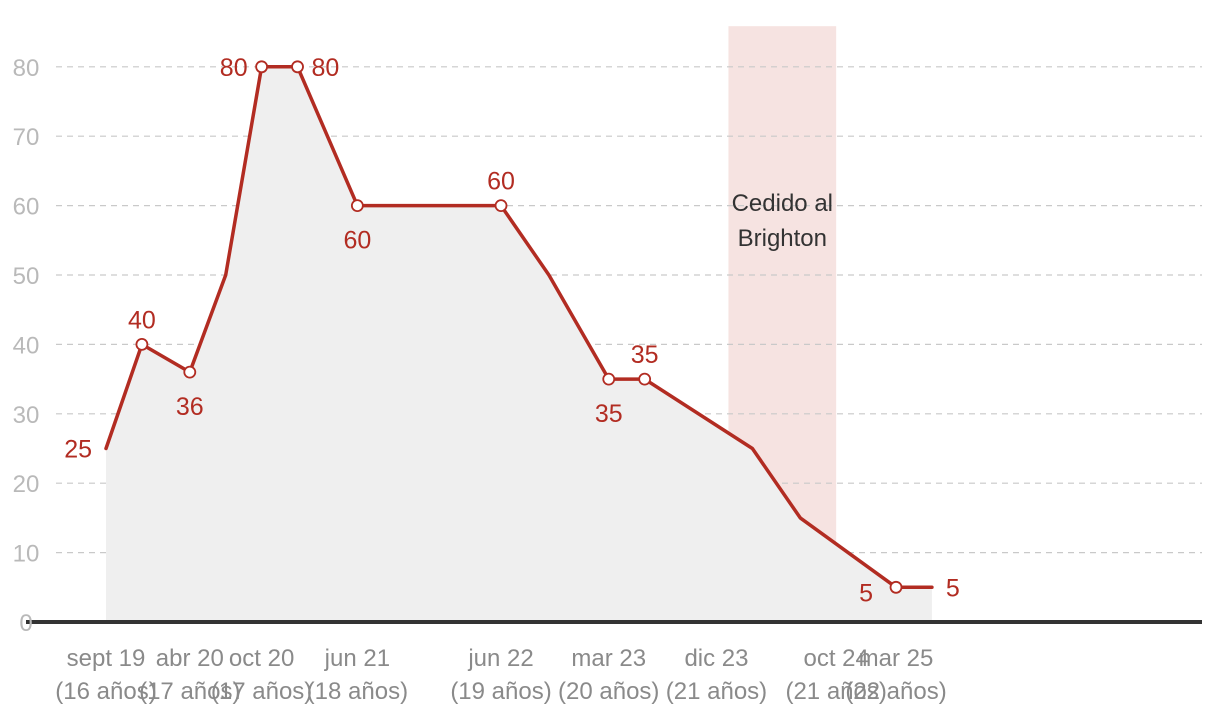  I want to click on x-tick-label: jun 22, so click(500, 658).